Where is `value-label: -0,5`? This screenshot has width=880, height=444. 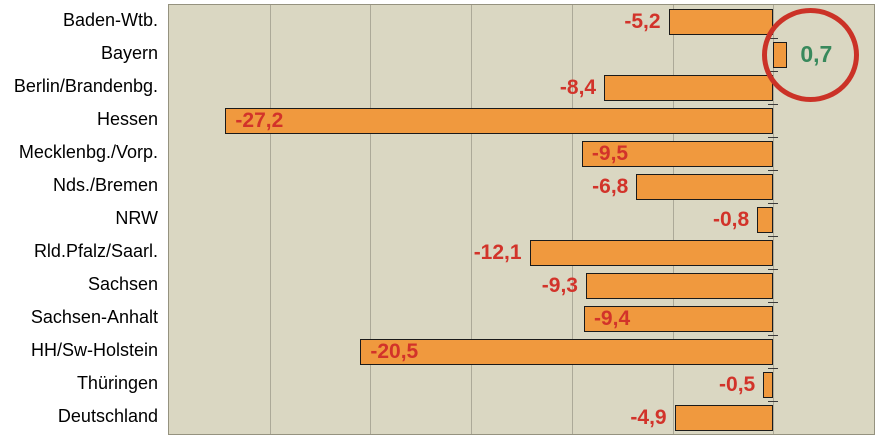 value-label: -0,5 is located at coordinates (737, 384).